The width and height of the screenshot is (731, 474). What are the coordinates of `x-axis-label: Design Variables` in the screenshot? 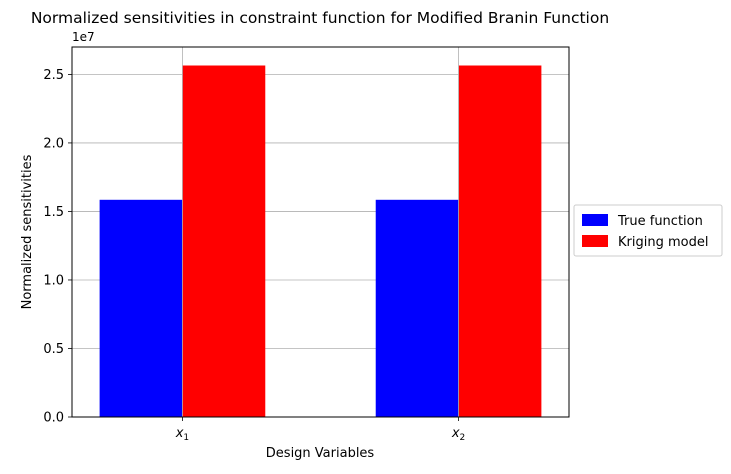 It's located at (320, 453).